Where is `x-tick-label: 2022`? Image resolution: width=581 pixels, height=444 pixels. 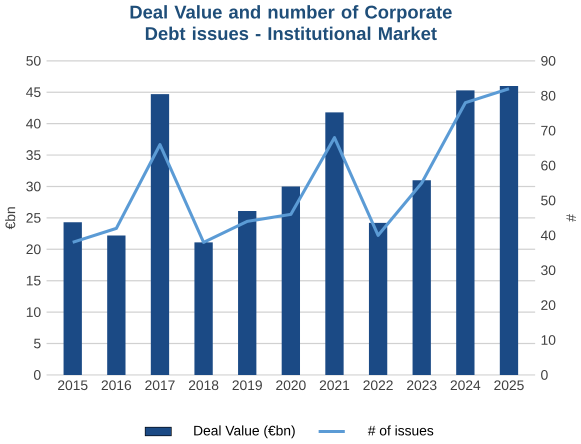 x-tick-label: 2022 is located at coordinates (378, 385).